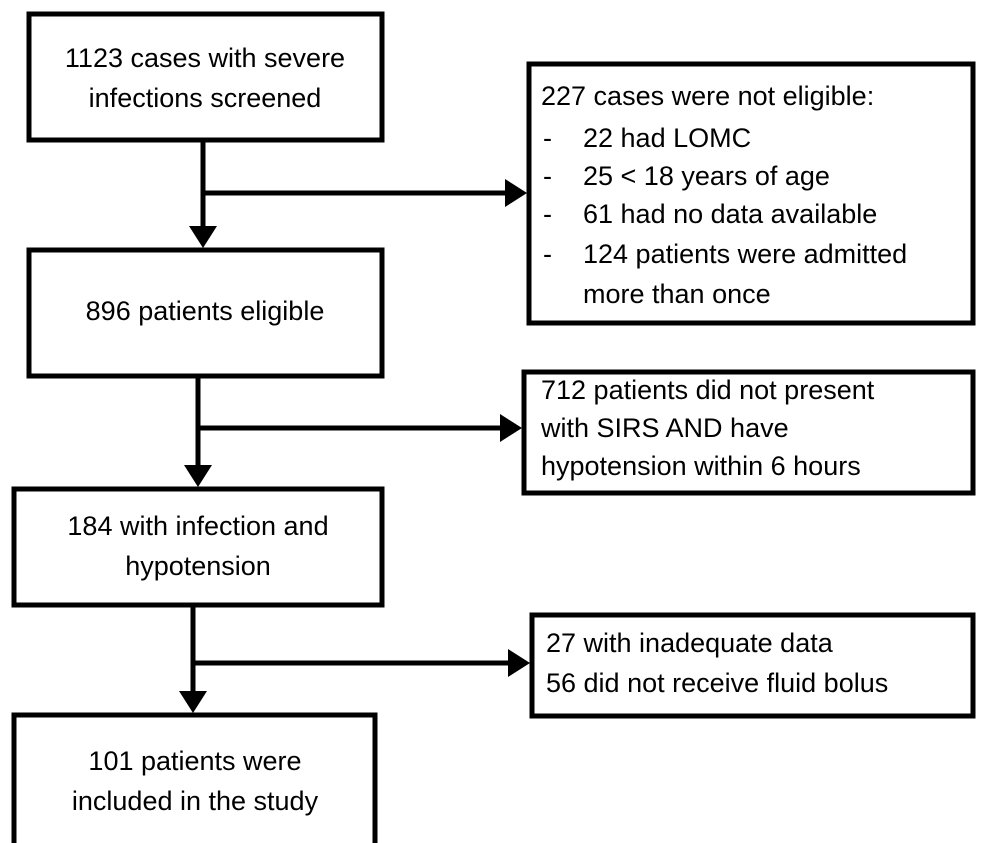 This screenshot has width=983, height=843. Describe the element at coordinates (706, 176) in the screenshot. I see `exclusion-item: 25 < 18 years of age` at that location.